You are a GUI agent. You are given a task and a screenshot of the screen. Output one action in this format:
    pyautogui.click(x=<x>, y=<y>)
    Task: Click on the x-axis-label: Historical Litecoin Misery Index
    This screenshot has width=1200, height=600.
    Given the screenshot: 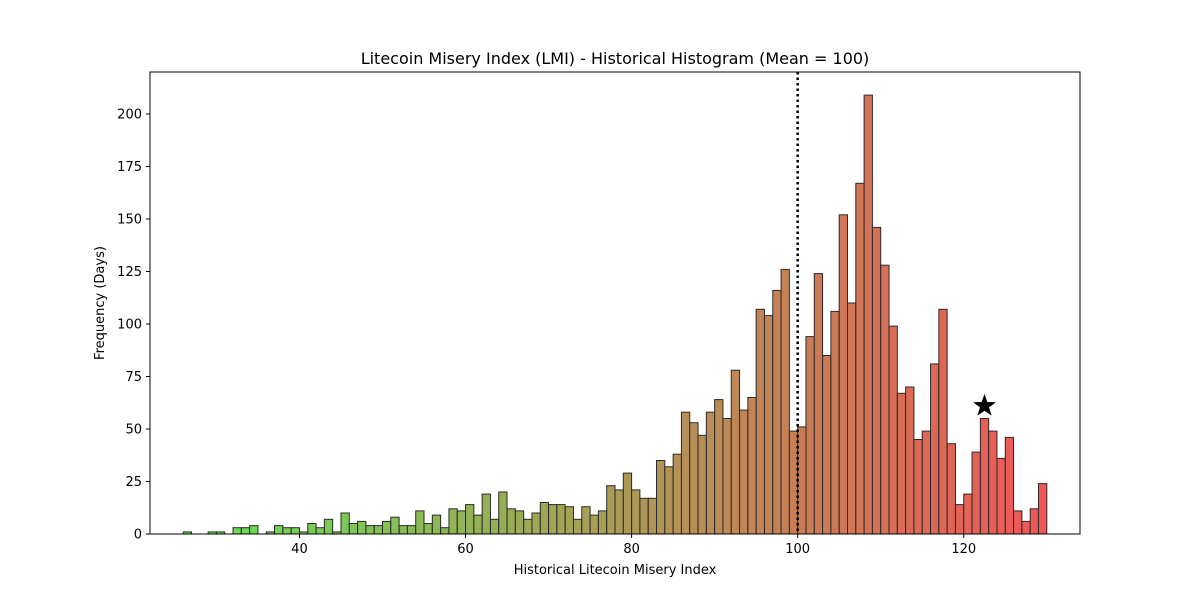 What is the action you would take?
    pyautogui.click(x=615, y=570)
    